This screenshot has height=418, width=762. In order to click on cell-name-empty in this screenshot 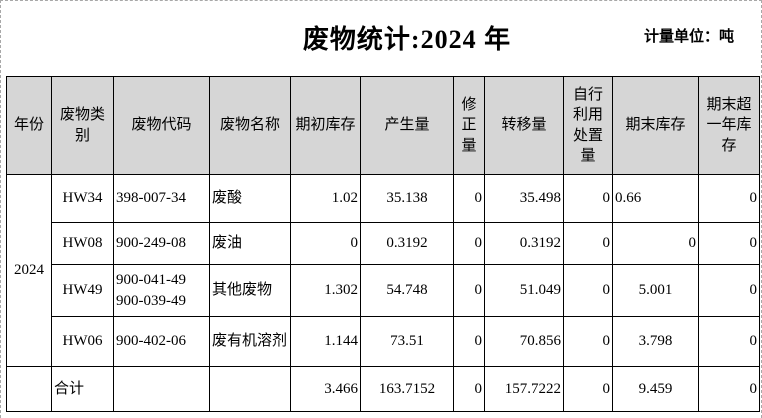, I will do `click(250, 389)`.